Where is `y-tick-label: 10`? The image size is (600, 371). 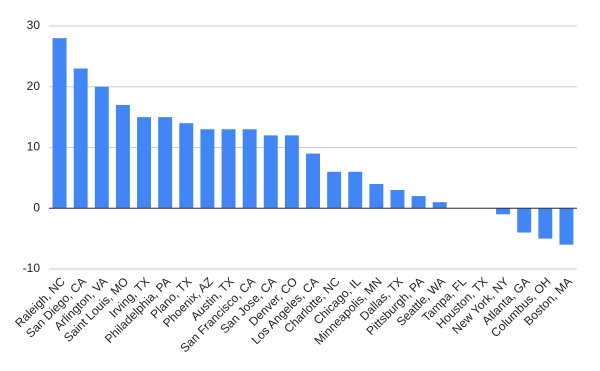
y-tick-label: 10 is located at coordinates (34, 147).